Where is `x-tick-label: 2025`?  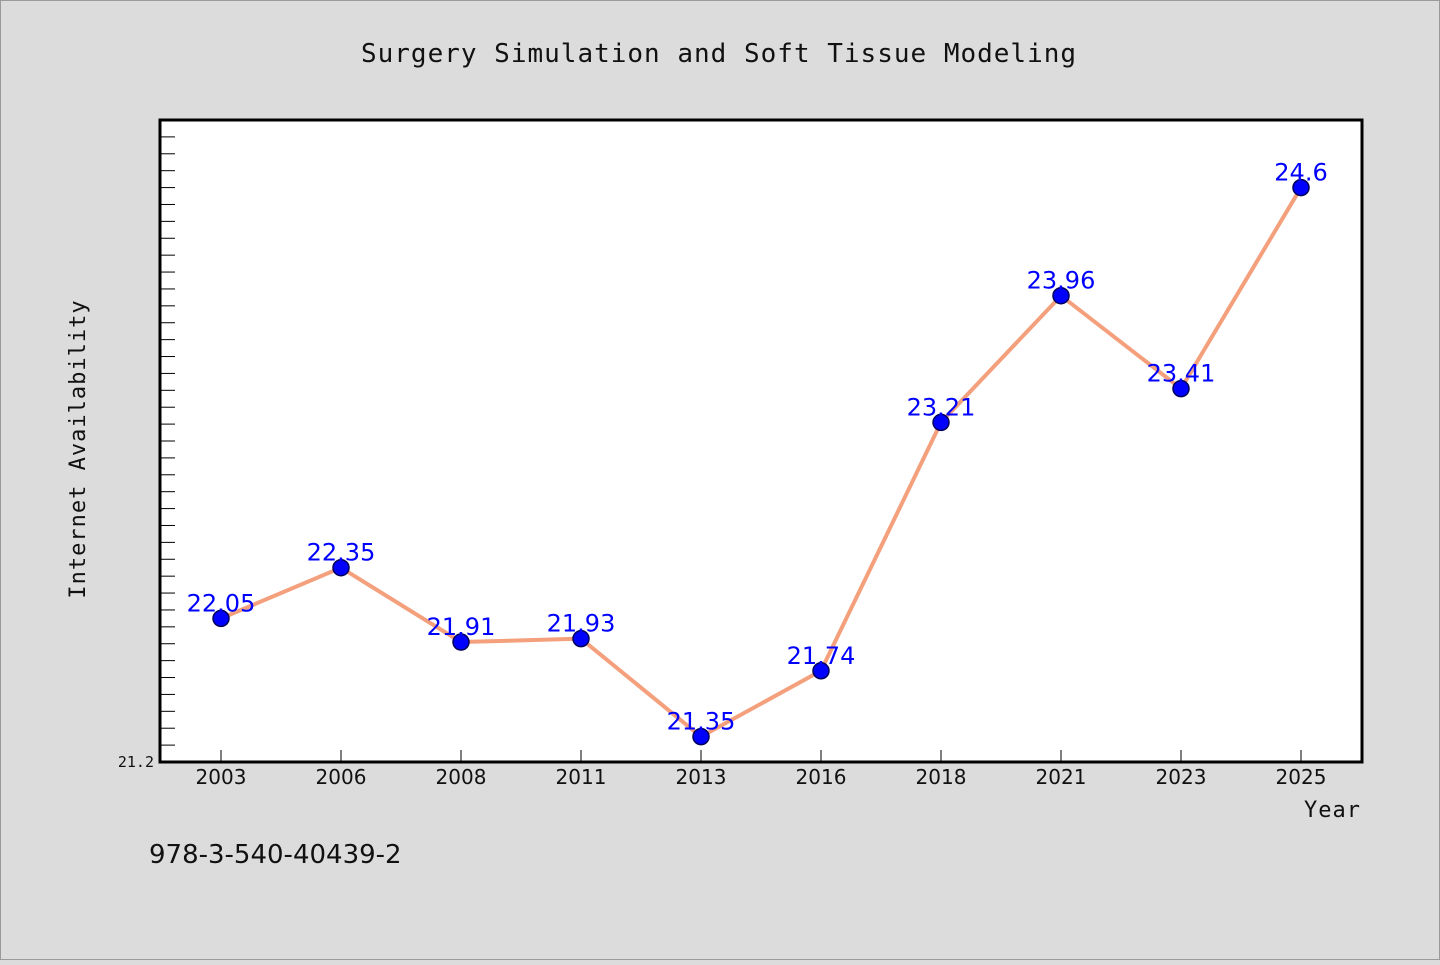
x-tick-label: 2025 is located at coordinates (1301, 777).